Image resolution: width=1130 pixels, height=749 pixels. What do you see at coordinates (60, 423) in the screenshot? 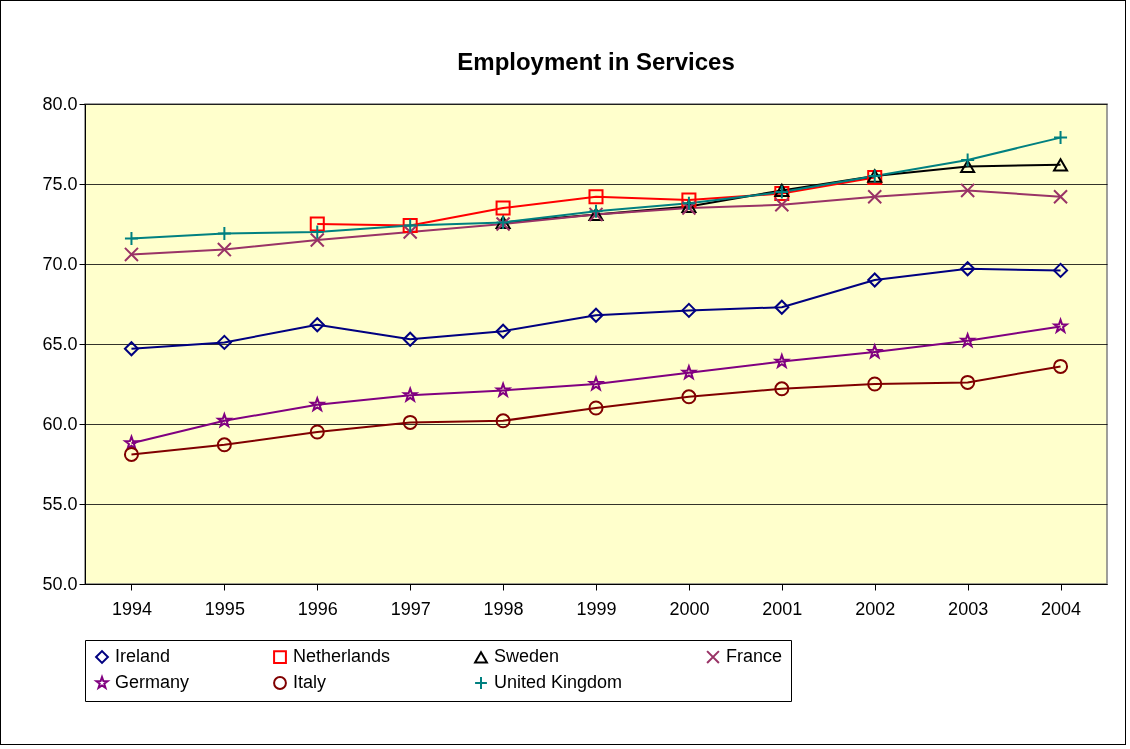
I see `y-tick-label: 60.0` at bounding box center [60, 423].